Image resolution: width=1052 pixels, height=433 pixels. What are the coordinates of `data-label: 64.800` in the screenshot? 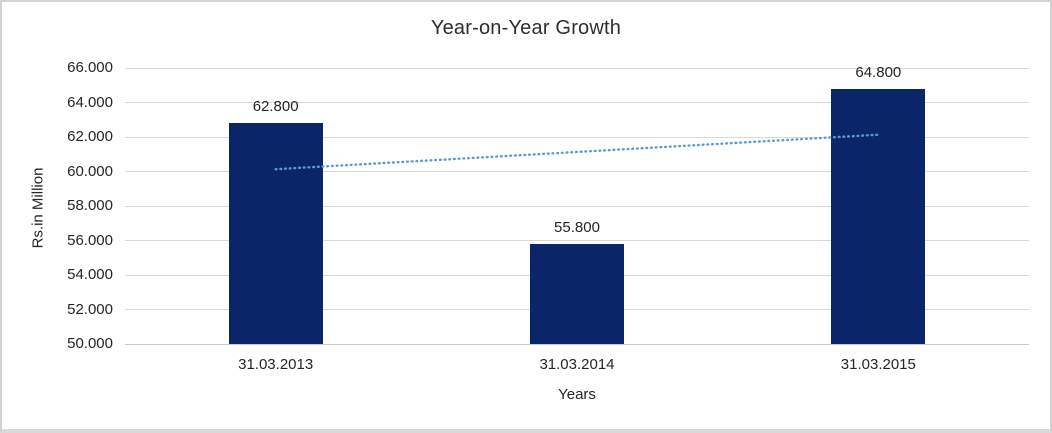 It's located at (878, 72).